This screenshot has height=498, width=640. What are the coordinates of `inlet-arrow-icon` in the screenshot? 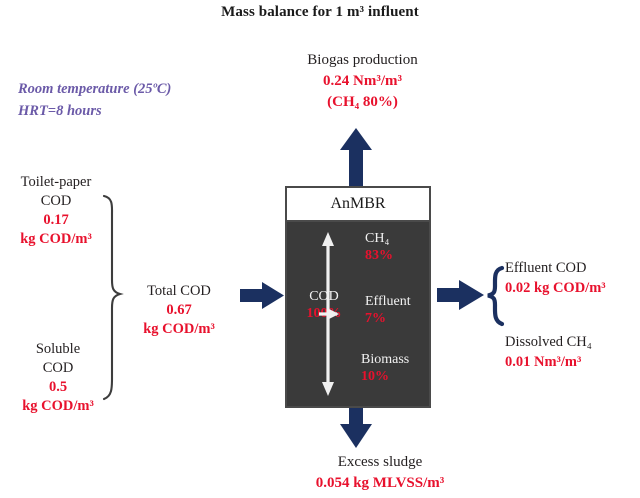 It's located at (262, 295).